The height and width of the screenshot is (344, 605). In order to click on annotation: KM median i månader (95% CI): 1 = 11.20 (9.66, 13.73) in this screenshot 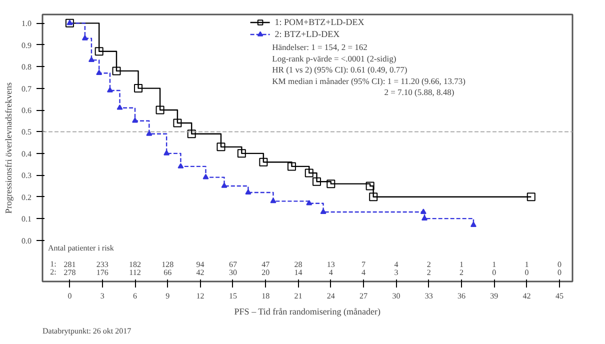, I will do `click(369, 81)`.